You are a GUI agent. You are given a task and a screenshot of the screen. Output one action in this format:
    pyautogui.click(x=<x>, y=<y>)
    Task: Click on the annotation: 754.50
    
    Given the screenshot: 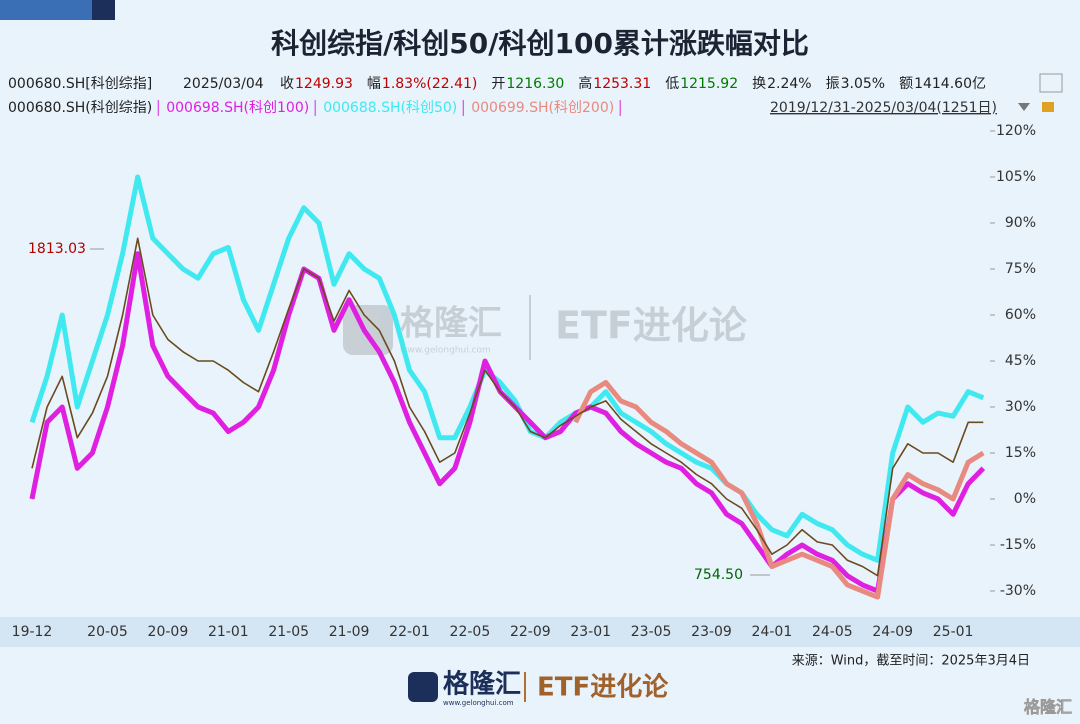 What is the action you would take?
    pyautogui.click(x=718, y=575)
    